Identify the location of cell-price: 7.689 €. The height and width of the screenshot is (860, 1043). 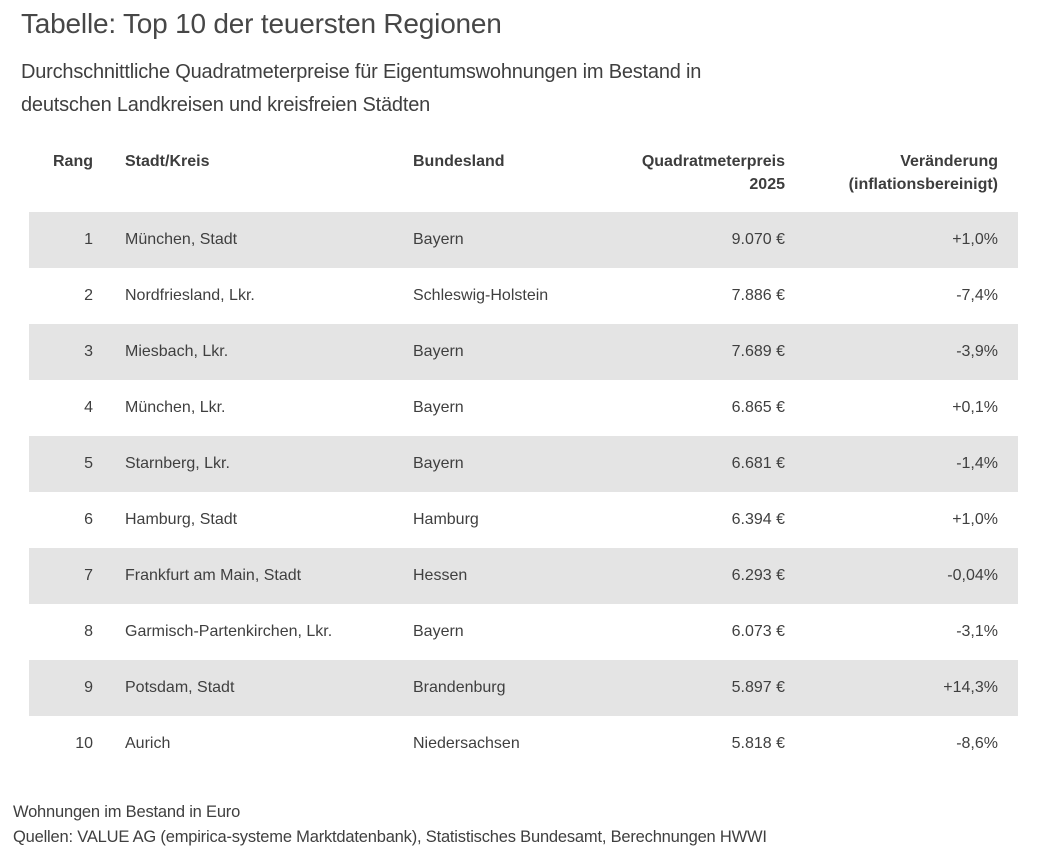
(758, 351).